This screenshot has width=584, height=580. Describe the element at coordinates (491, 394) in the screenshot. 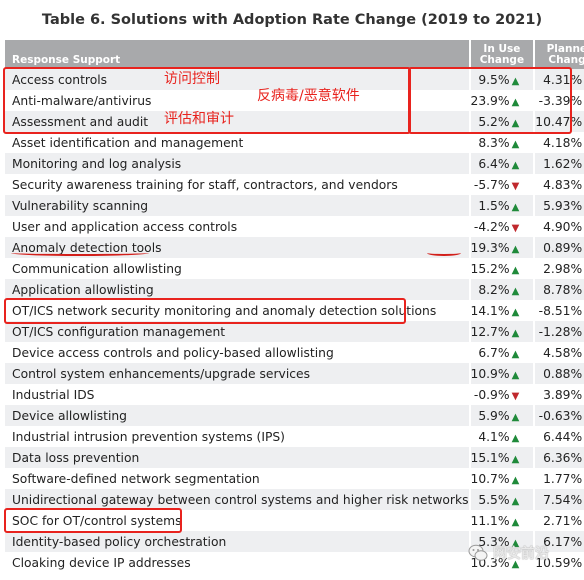

I see `in-use-change-value: -0.9%` at that location.